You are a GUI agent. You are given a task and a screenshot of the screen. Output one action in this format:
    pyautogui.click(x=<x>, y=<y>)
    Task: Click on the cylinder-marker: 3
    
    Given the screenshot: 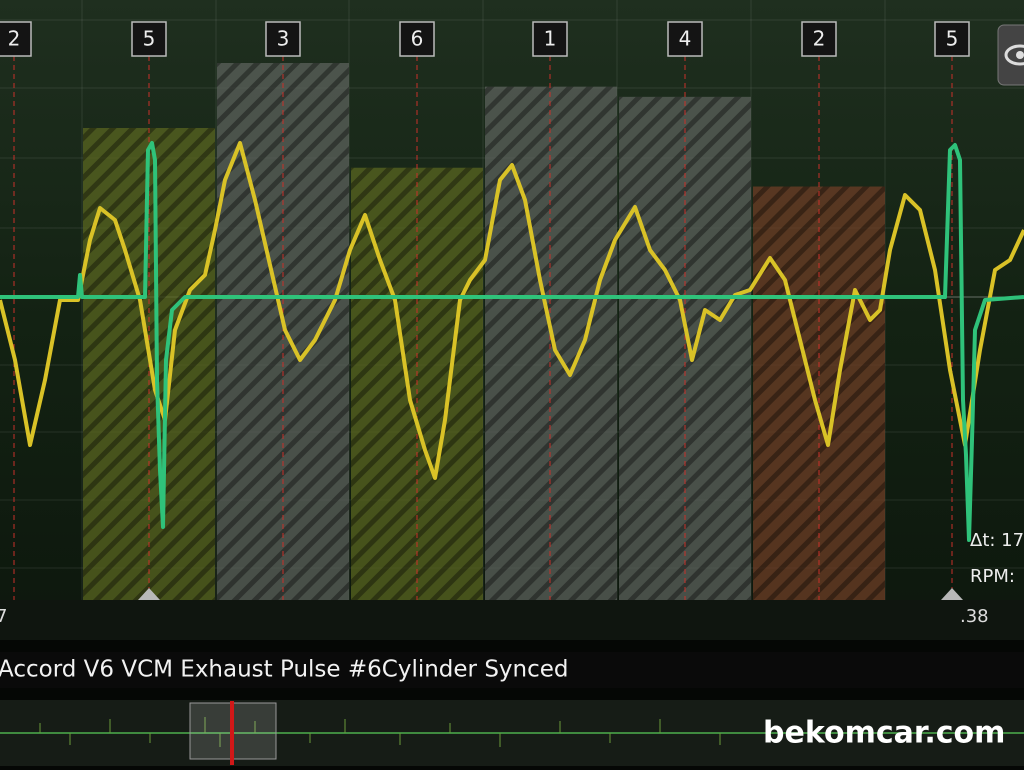 What is the action you would take?
    pyautogui.click(x=283, y=39)
    